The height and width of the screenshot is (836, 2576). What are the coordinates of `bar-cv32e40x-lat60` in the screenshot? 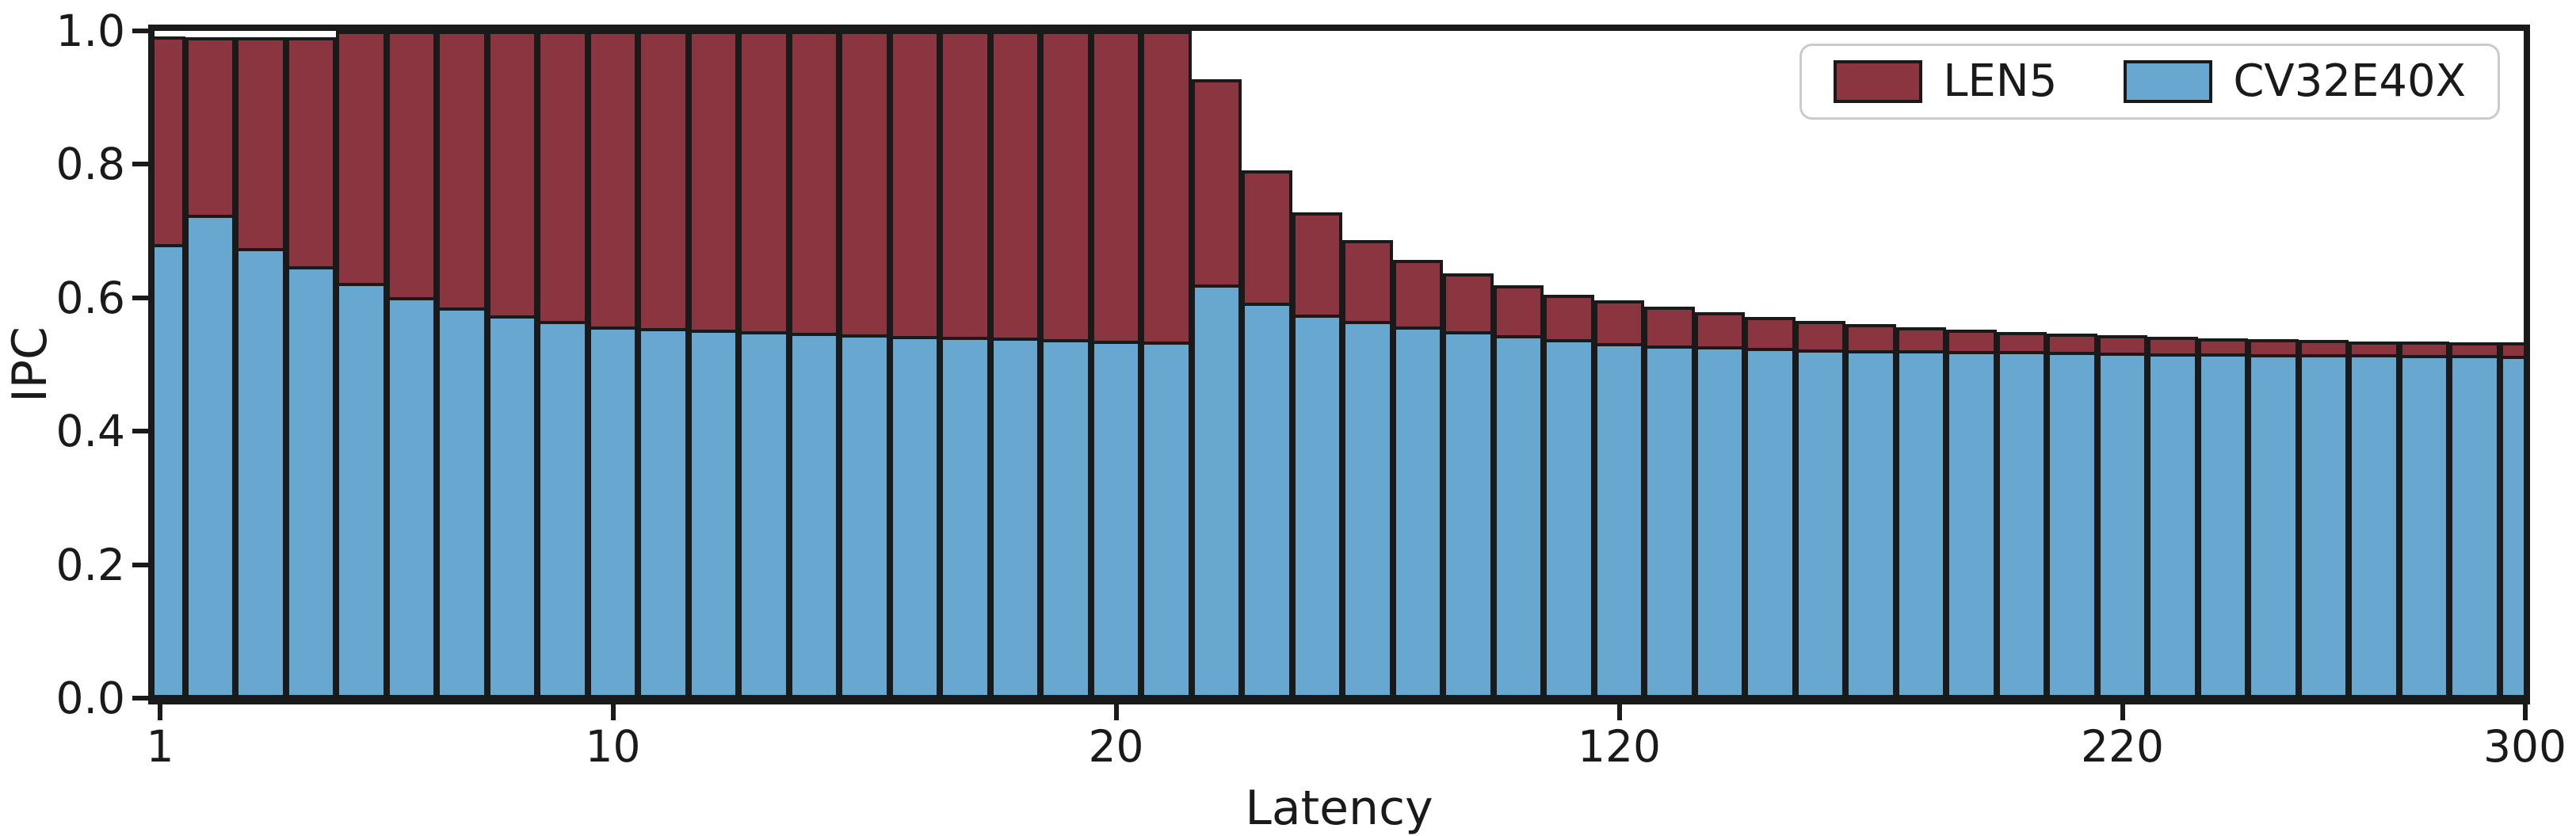 It's located at (1317, 506).